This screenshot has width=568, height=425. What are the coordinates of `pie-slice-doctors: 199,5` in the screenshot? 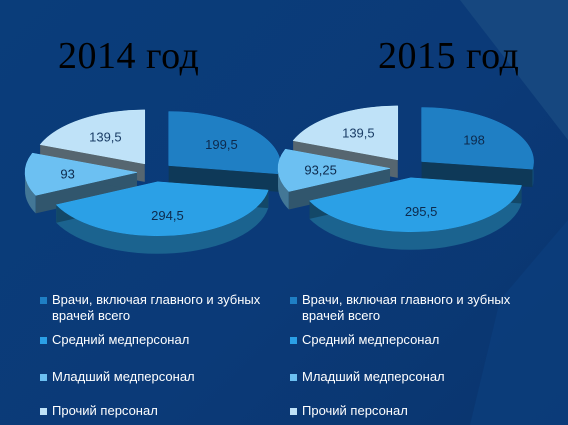 It's located at (224, 151).